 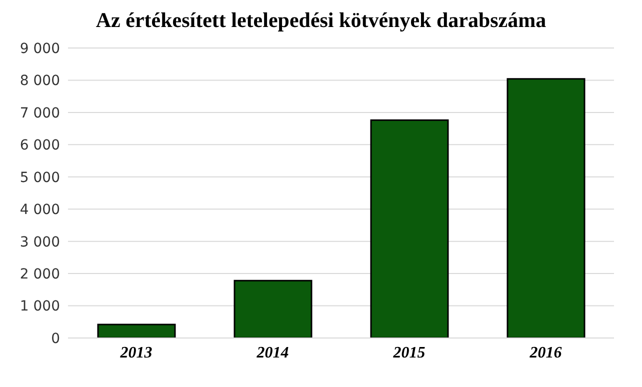 I want to click on y-tick-label: 5 000, so click(x=40, y=178).